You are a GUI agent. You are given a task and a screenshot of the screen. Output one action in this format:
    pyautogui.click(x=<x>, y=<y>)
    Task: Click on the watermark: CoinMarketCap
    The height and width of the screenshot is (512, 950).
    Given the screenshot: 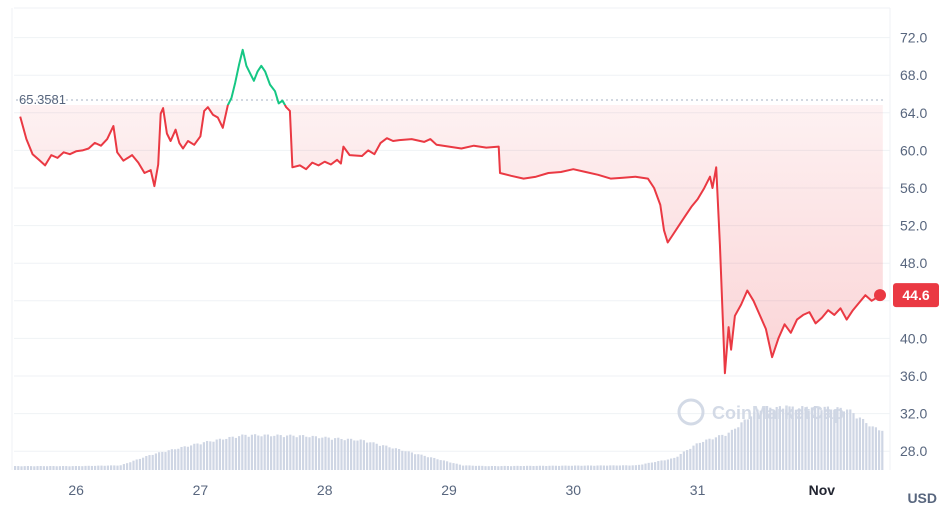 What is the action you would take?
    pyautogui.click(x=760, y=412)
    